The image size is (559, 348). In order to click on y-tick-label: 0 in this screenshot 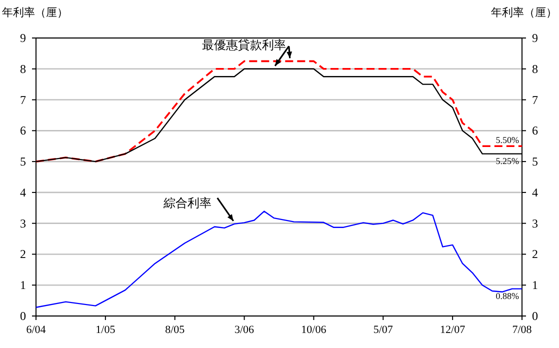, I will do `click(23, 316)`.